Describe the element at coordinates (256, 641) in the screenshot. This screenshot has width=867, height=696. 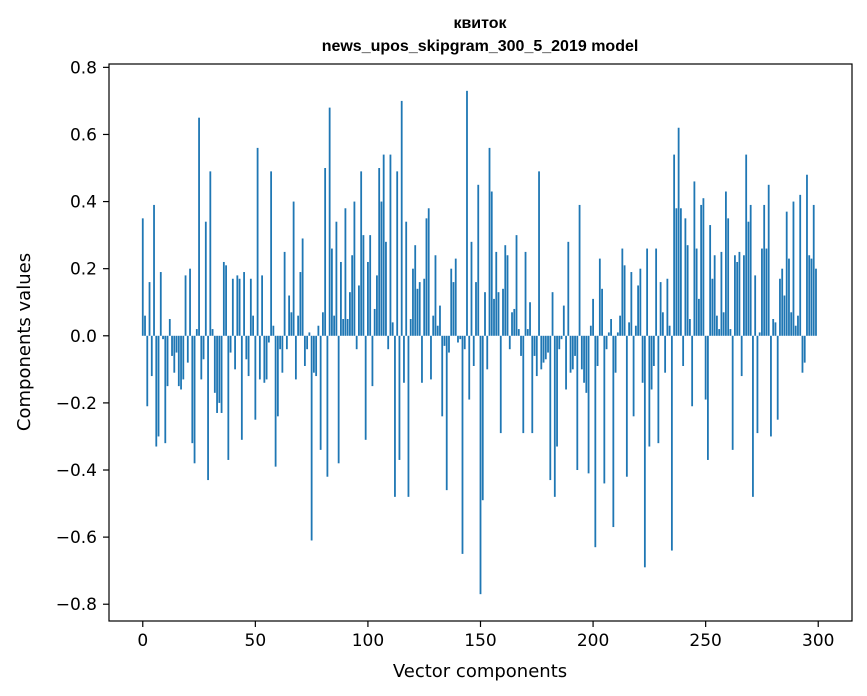
I see `x-tick-label: 50` at that location.